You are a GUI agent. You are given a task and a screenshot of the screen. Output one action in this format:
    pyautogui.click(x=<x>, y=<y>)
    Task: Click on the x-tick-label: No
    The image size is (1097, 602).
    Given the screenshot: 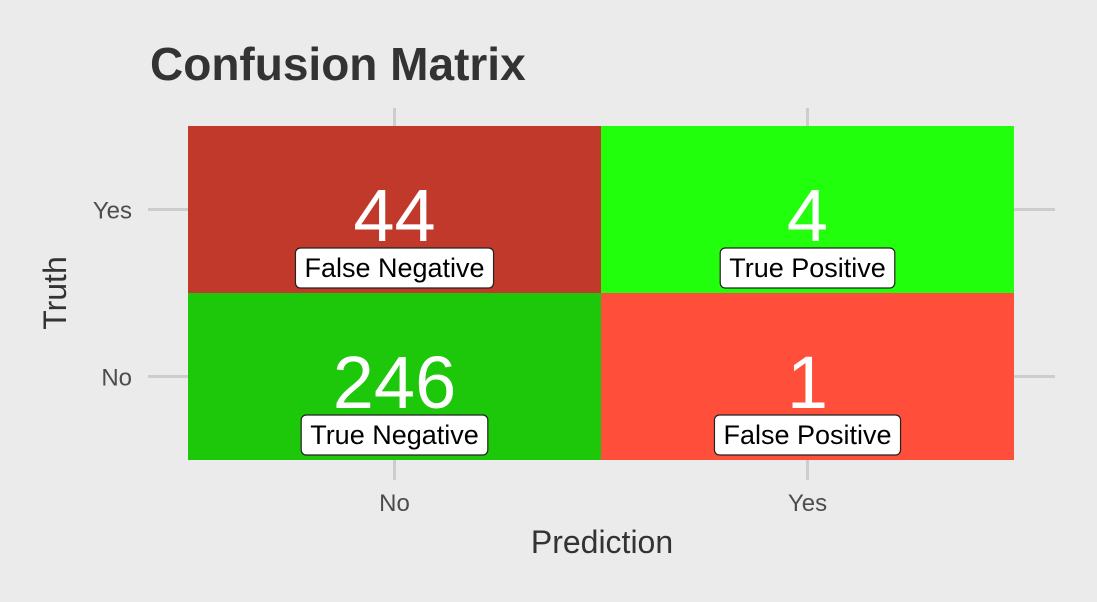 What is the action you would take?
    pyautogui.click(x=394, y=503)
    